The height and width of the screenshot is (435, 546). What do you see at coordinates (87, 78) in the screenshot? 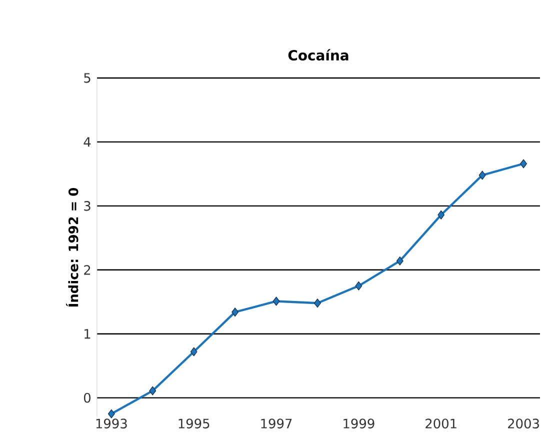
I see `y-tick-label: 5` at bounding box center [87, 78].